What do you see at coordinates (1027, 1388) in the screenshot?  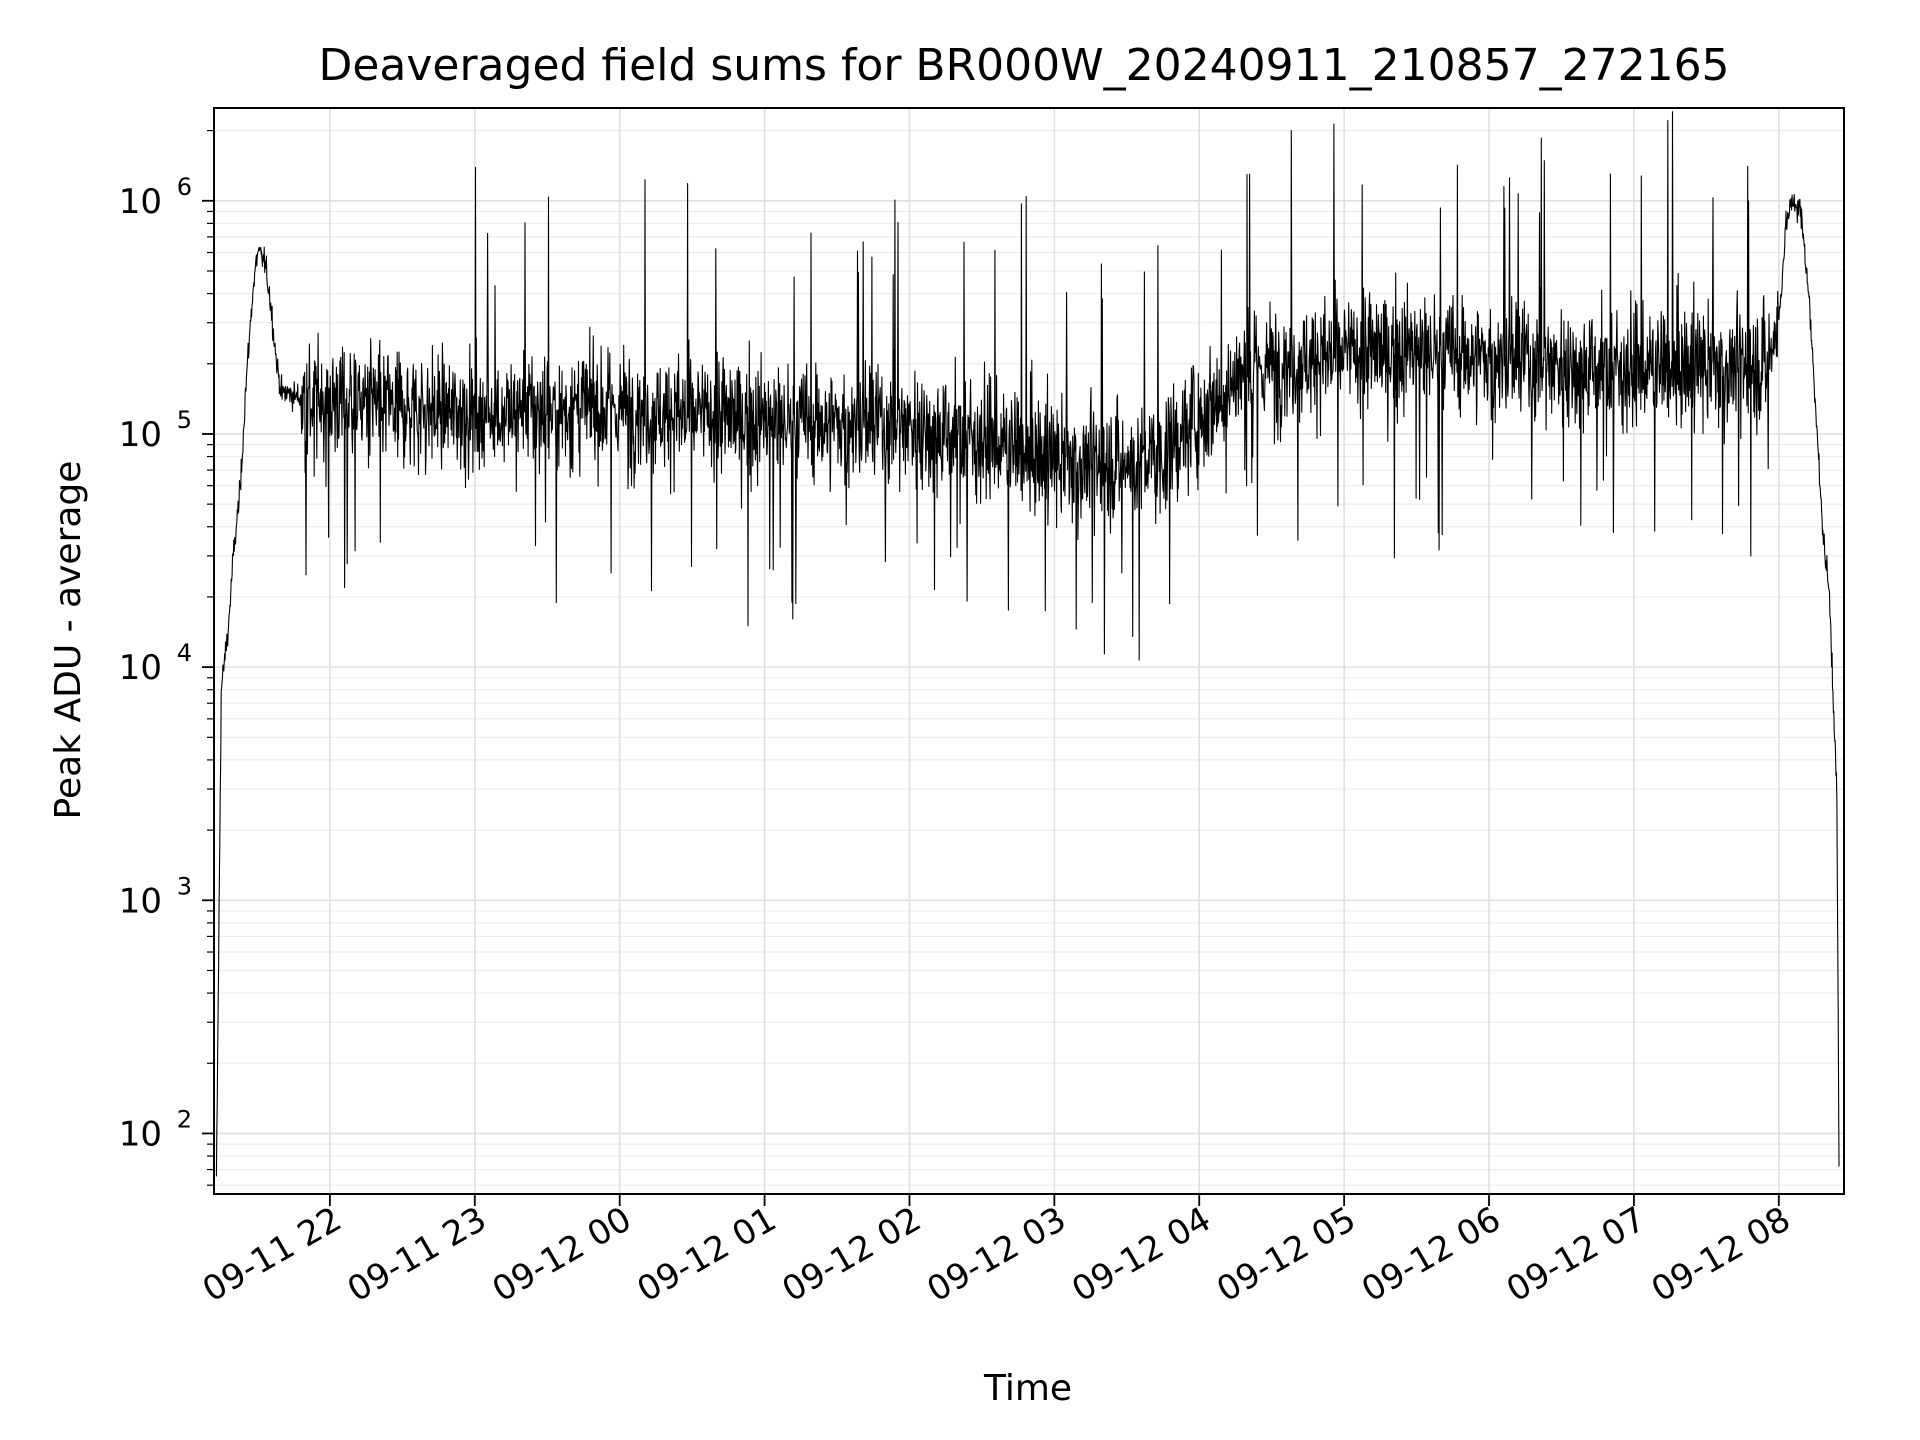 I see `x-axis-label: Time` at bounding box center [1027, 1388].